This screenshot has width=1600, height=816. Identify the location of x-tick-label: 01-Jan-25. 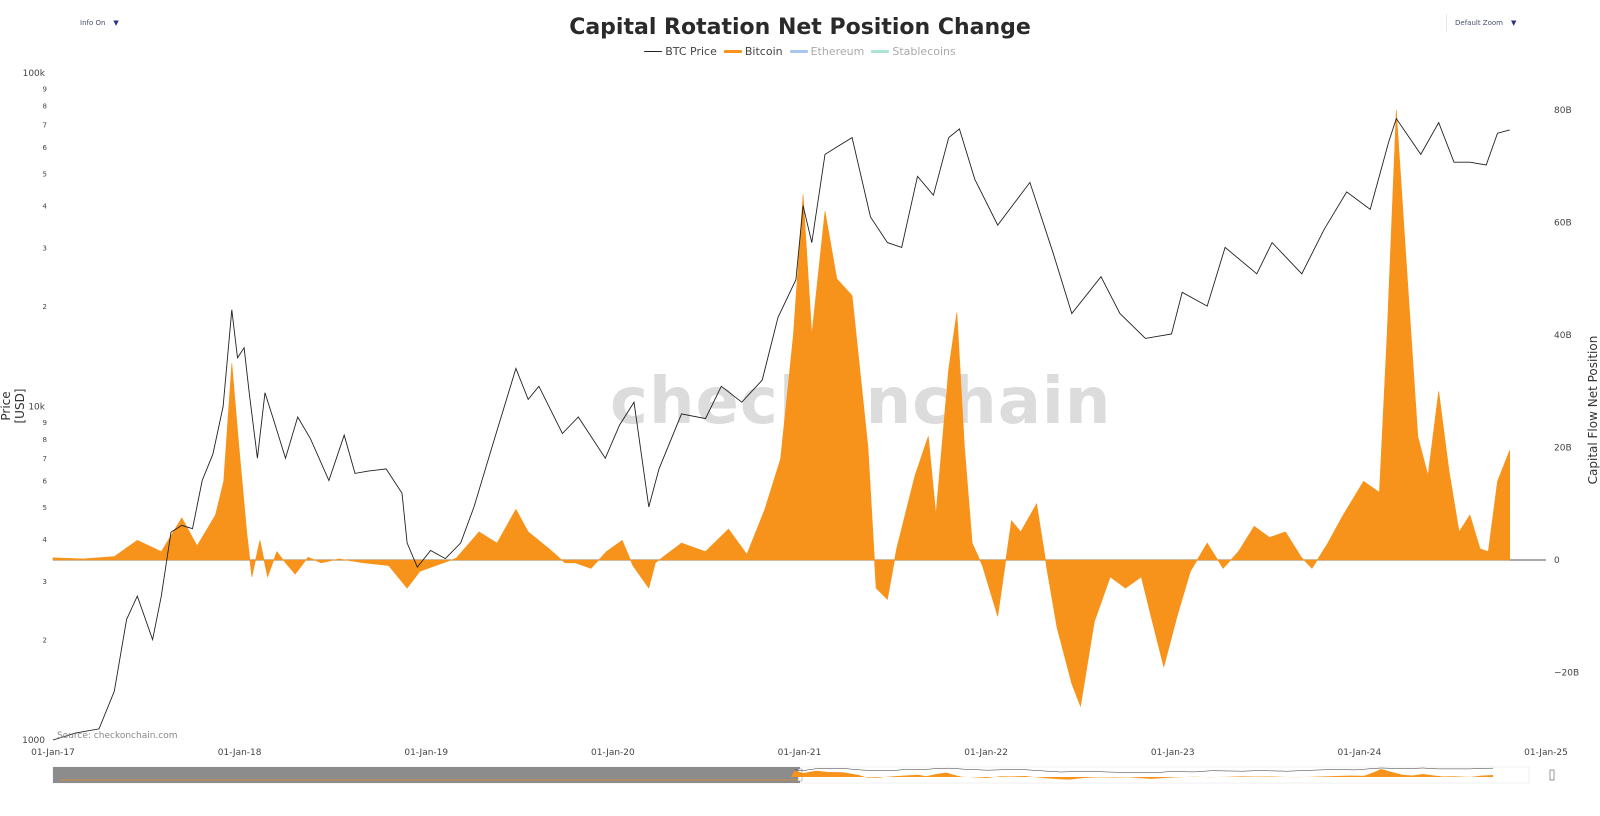
(1546, 753).